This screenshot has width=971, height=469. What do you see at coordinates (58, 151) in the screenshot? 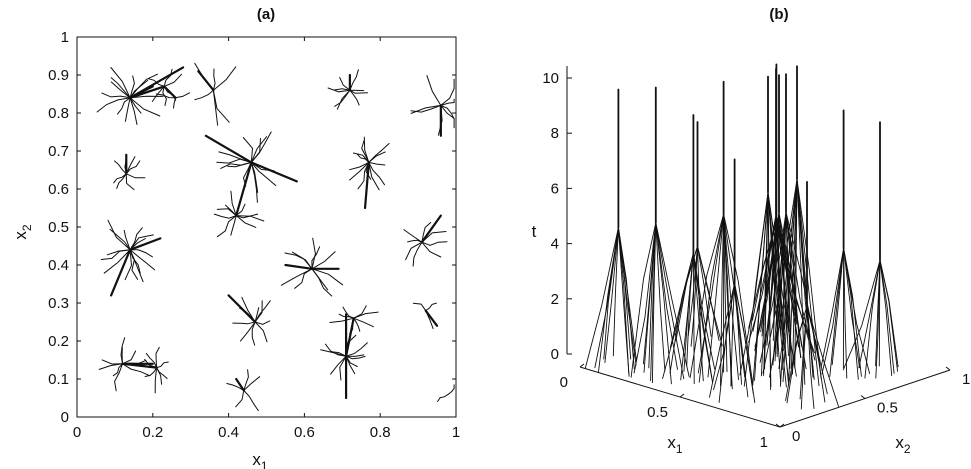
I see `panel-a-y-tick-label: 0.7` at bounding box center [58, 151].